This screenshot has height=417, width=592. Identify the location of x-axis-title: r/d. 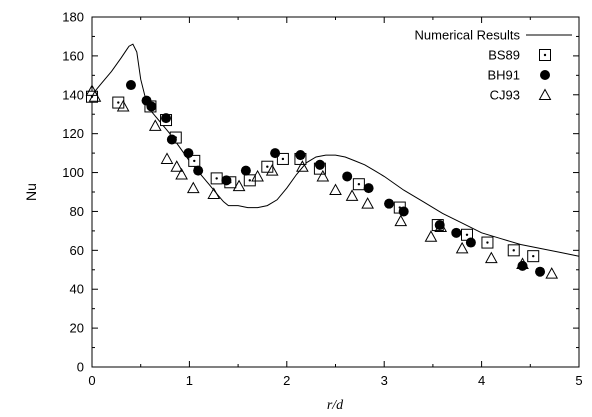
(335, 405).